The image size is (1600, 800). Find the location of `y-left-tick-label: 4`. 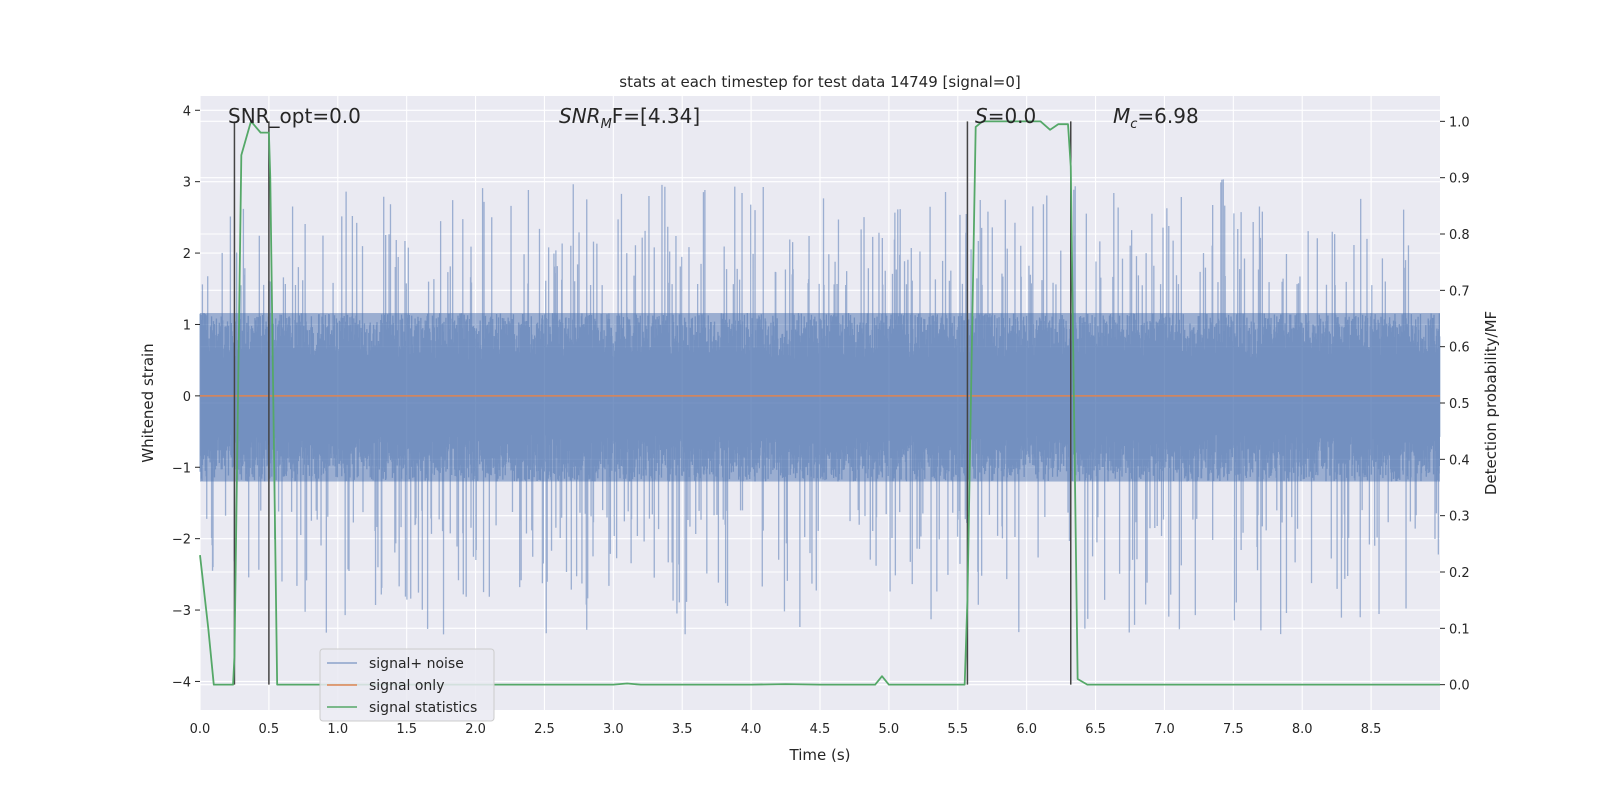

y-left-tick-label: 4 is located at coordinates (187, 111).